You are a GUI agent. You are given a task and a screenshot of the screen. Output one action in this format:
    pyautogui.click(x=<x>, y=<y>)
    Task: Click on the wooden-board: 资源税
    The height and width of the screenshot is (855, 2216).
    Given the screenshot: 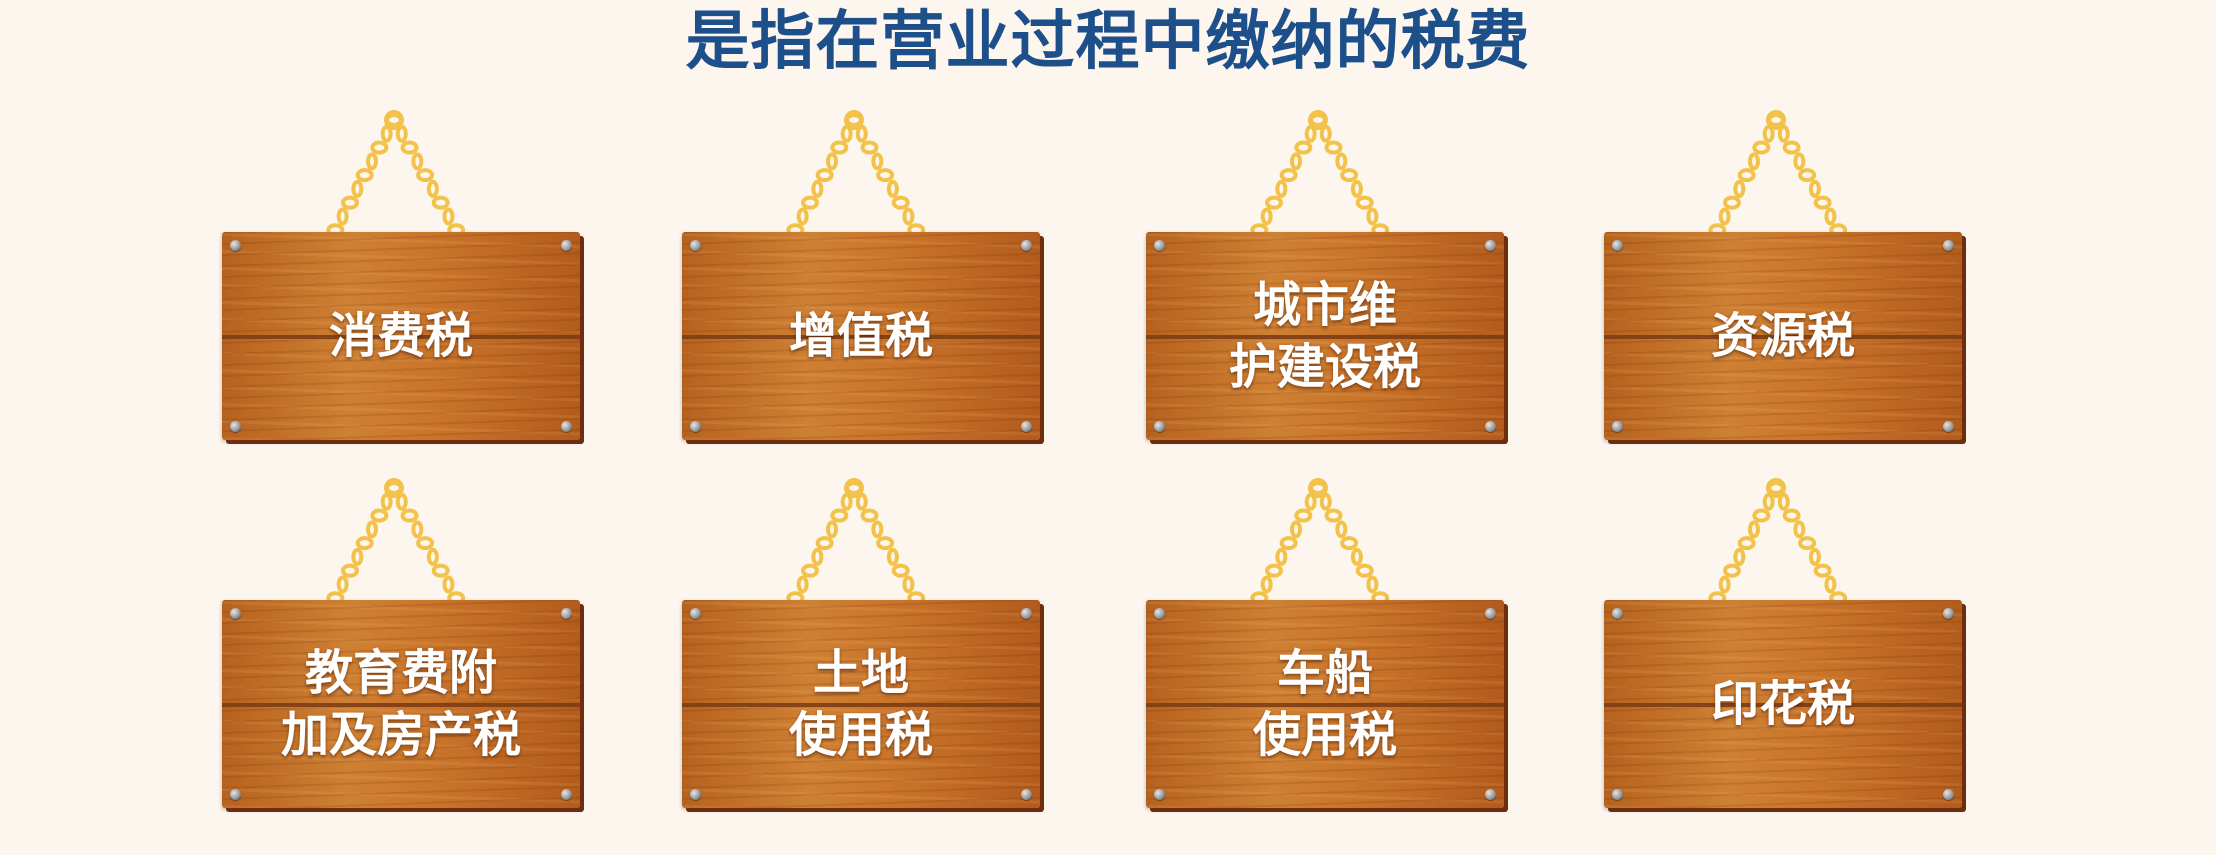 What is the action you would take?
    pyautogui.click(x=1783, y=336)
    